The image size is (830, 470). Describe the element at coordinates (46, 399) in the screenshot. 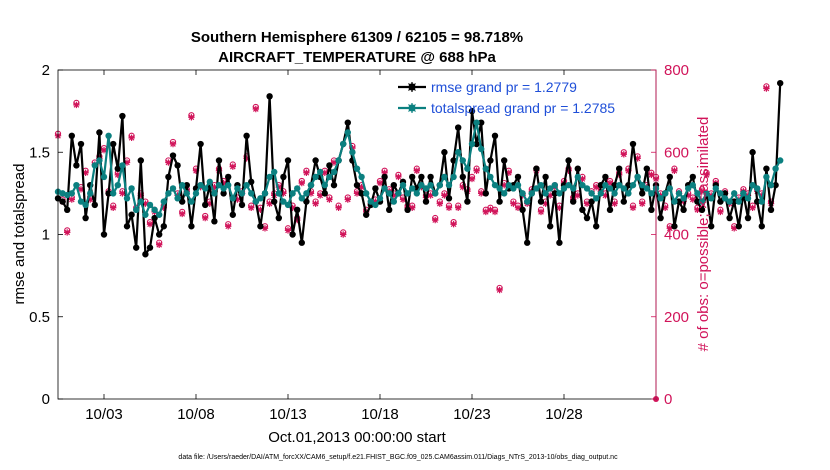

I see `y-tick-label-left: 0` at that location.